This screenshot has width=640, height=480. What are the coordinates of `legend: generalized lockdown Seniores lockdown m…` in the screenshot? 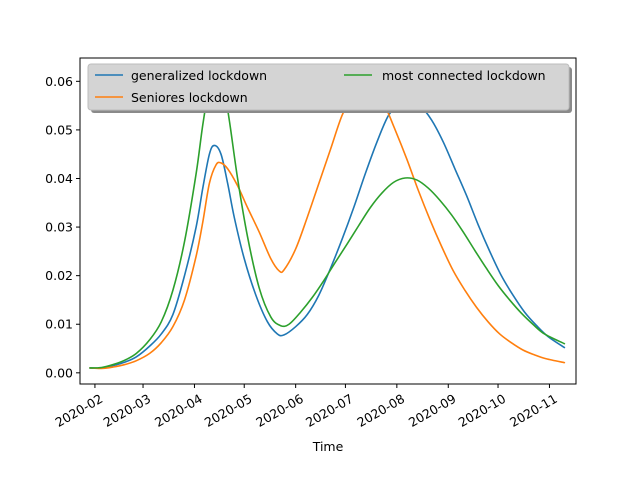 It's located at (329, 88).